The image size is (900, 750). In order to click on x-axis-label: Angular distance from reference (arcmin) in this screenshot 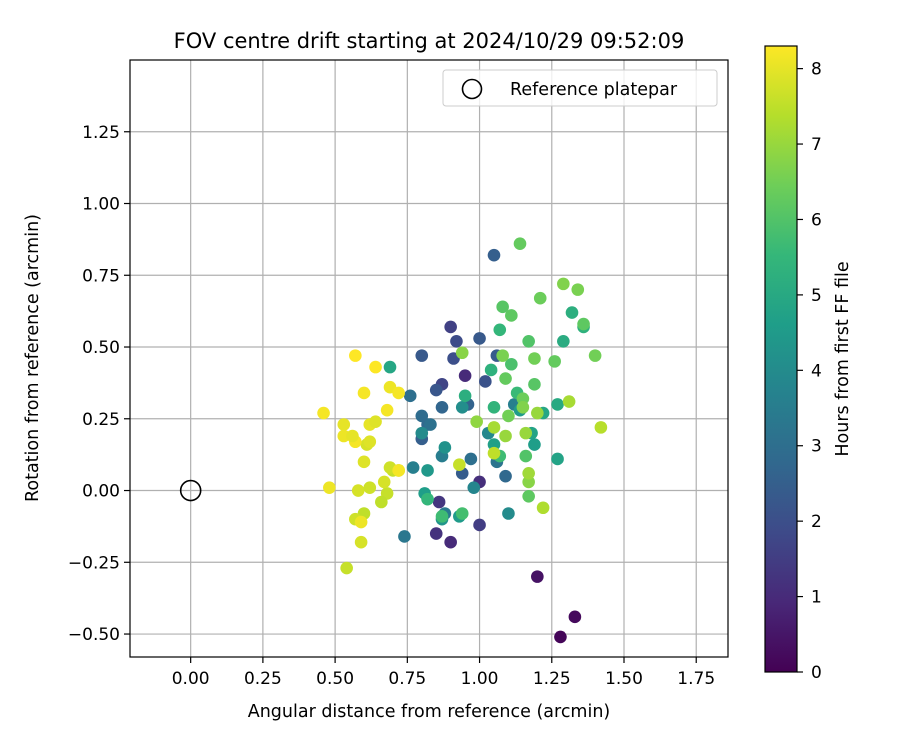, I will do `click(429, 712)`.